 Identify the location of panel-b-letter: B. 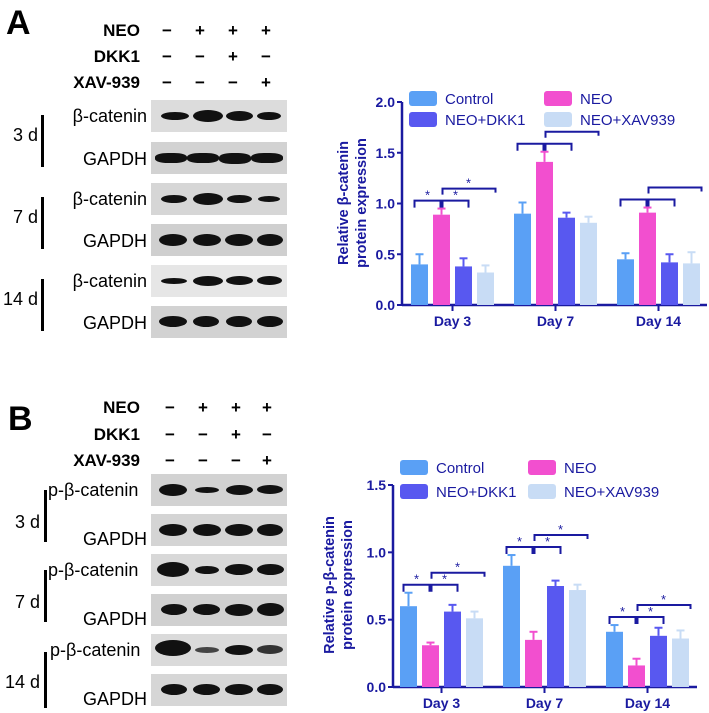
(20, 419).